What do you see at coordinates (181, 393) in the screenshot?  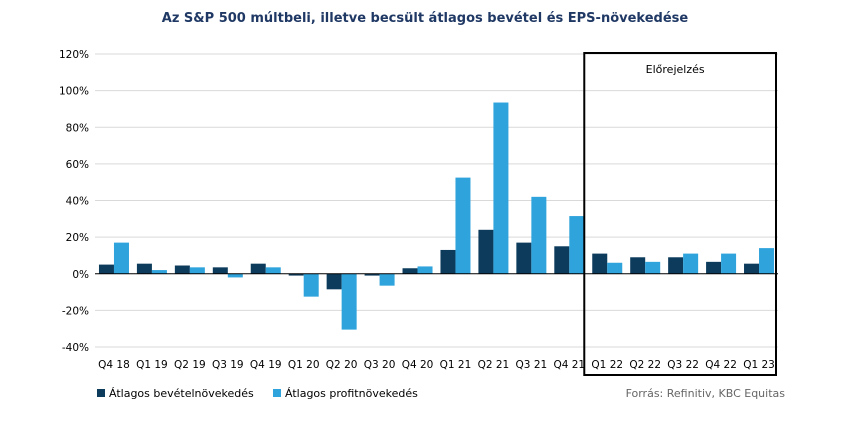 I see `legend-label-revenue: Átlagos bevételnövekedés` at bounding box center [181, 393].